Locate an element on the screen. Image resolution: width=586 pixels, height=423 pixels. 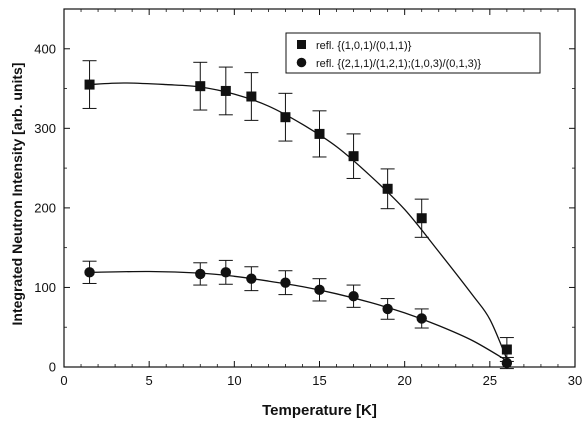
y-tick-label: 300 is located at coordinates (45, 128).